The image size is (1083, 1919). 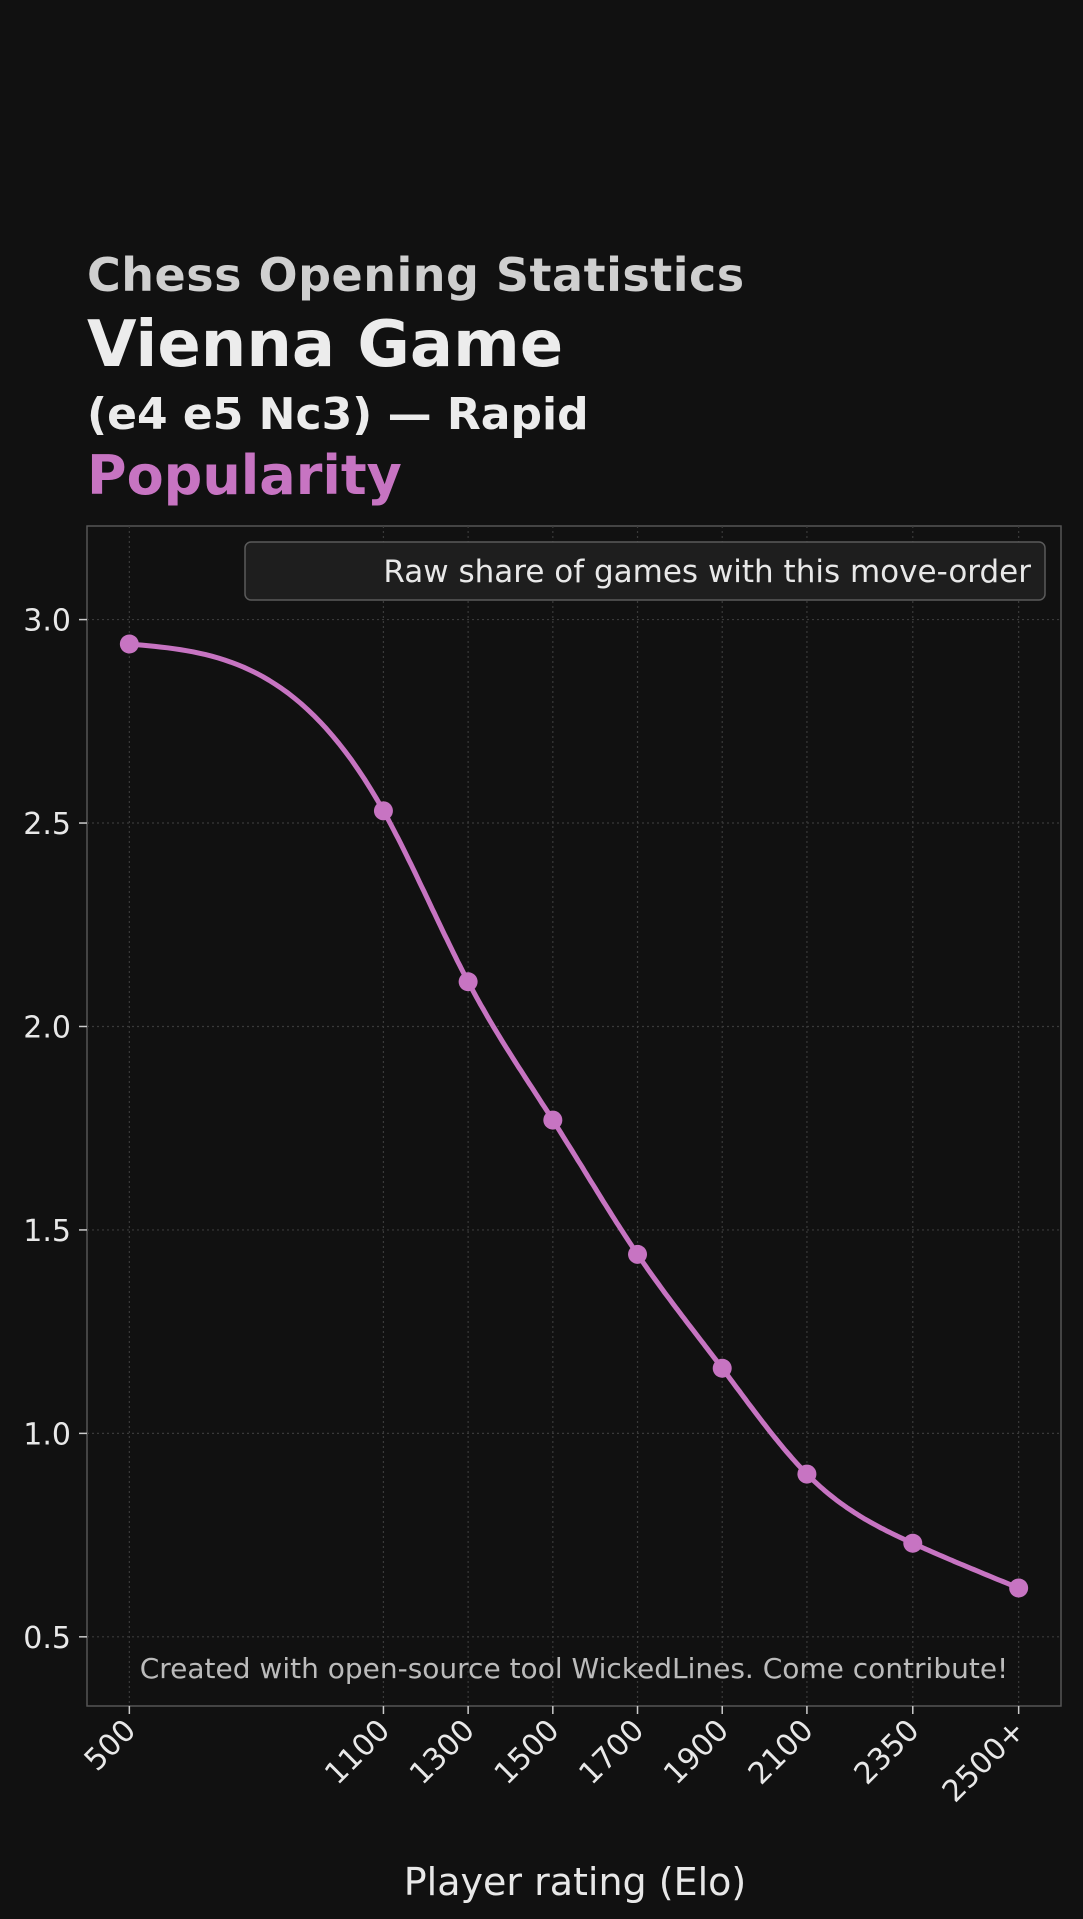 I want to click on y-tick-label: 1.5, so click(x=47, y=1231).